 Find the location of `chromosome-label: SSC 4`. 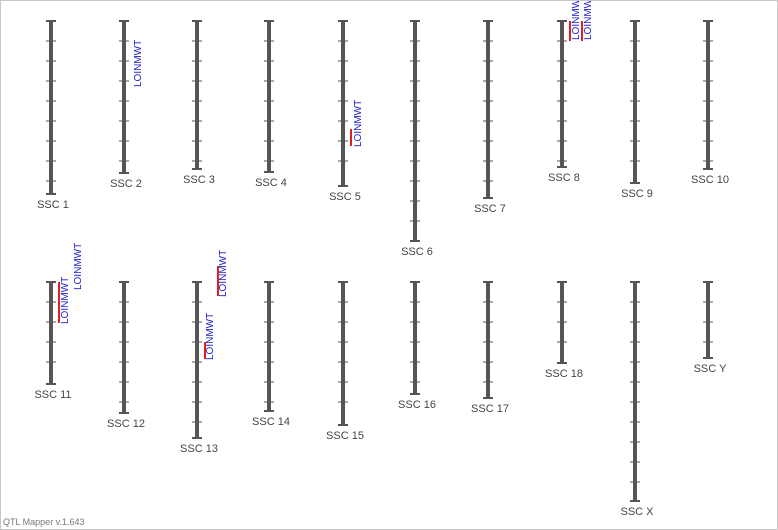

chromosome-label: SSC 4 is located at coordinates (271, 183).